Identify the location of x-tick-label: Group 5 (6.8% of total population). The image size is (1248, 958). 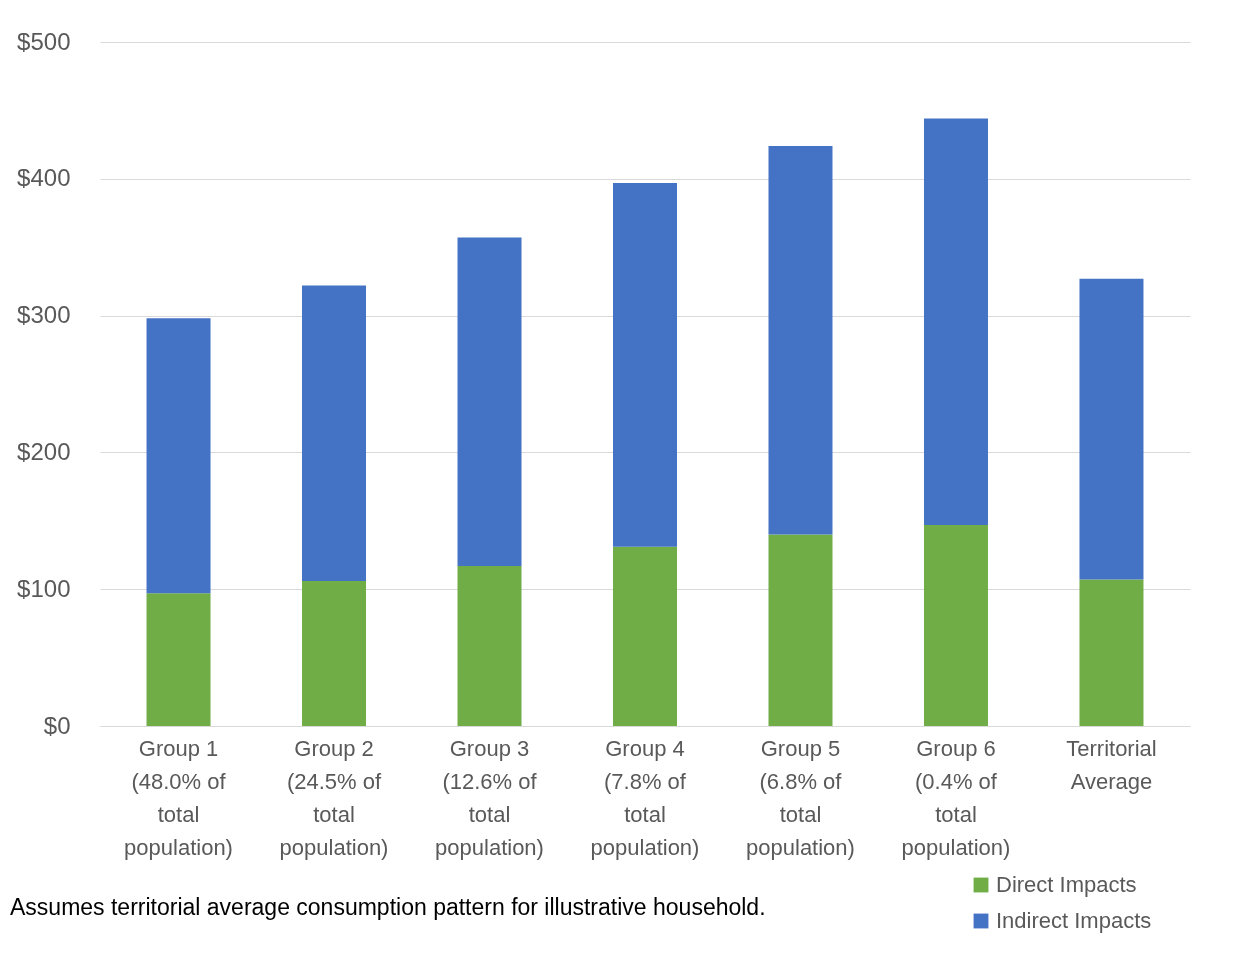
(800, 797).